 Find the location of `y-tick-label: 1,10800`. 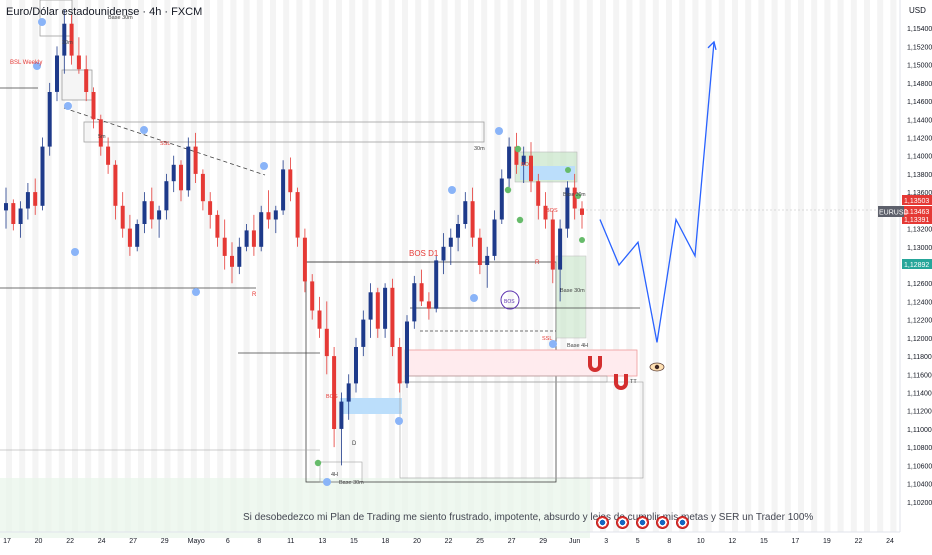

y-tick-label: 1,10800 is located at coordinates (919, 448).